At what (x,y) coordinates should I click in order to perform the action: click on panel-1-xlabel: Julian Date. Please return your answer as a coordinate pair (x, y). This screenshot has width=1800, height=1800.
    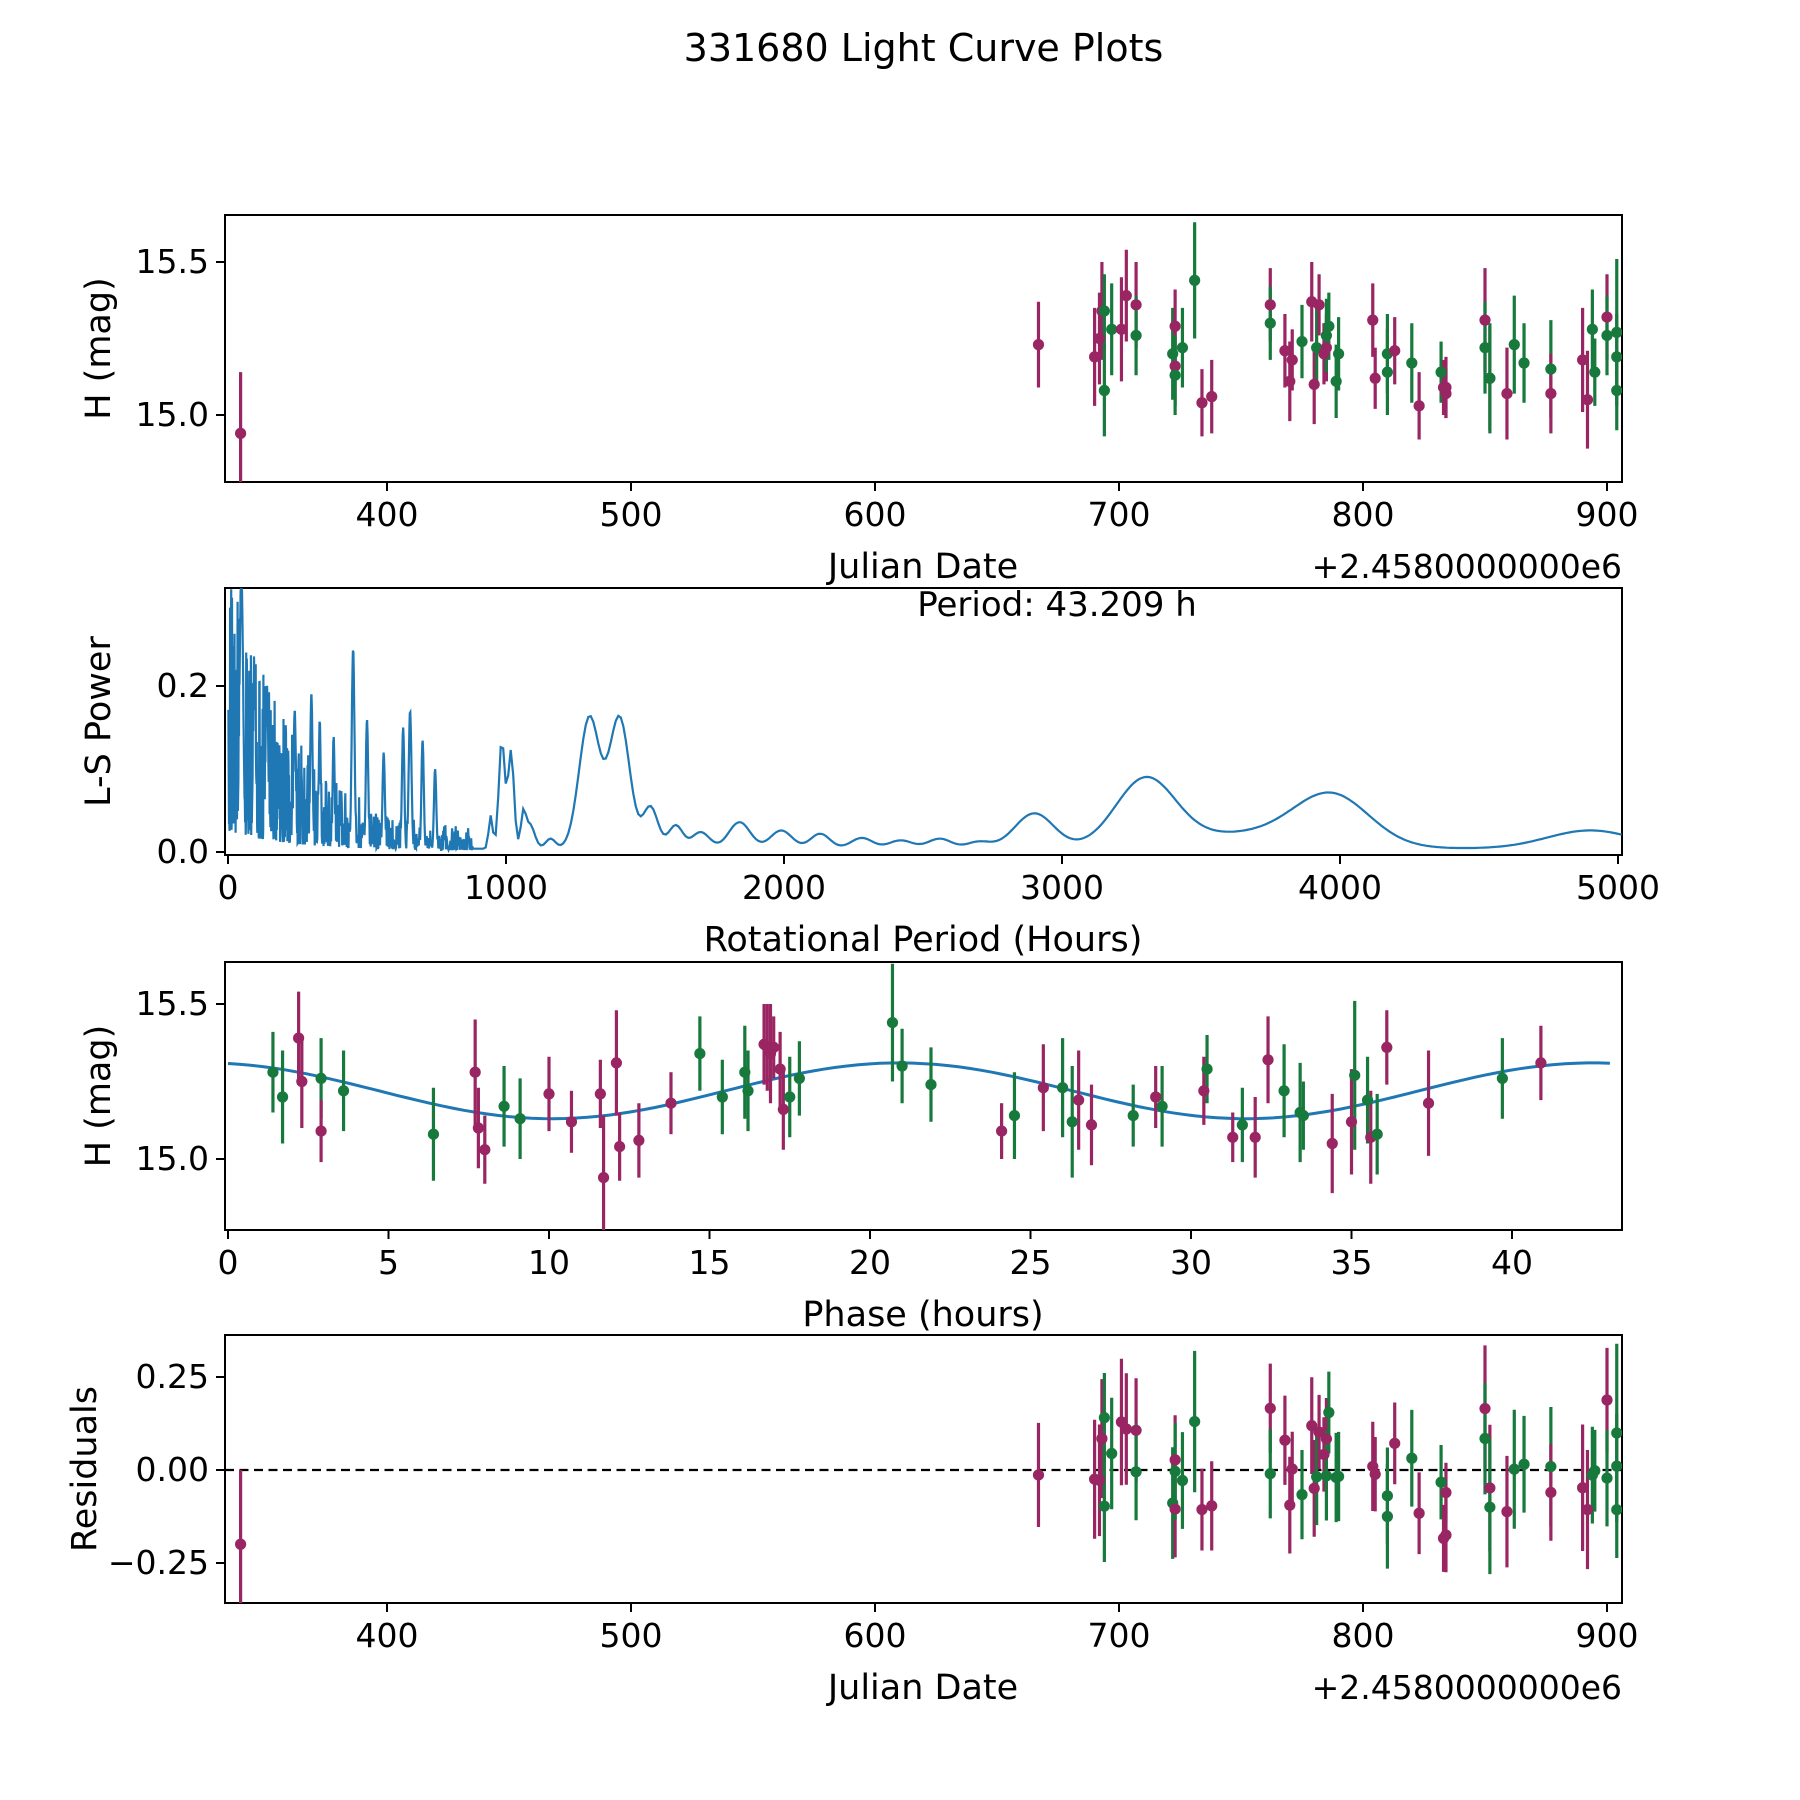
    Looking at the image, I should click on (922, 567).